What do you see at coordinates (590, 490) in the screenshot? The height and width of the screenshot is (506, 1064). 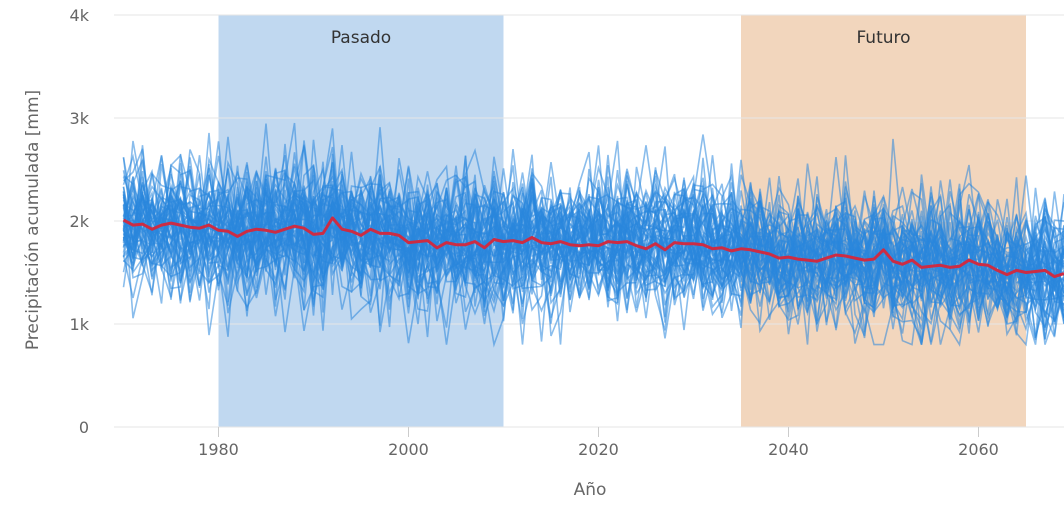 I see `x-axis-title: Año` at bounding box center [590, 490].